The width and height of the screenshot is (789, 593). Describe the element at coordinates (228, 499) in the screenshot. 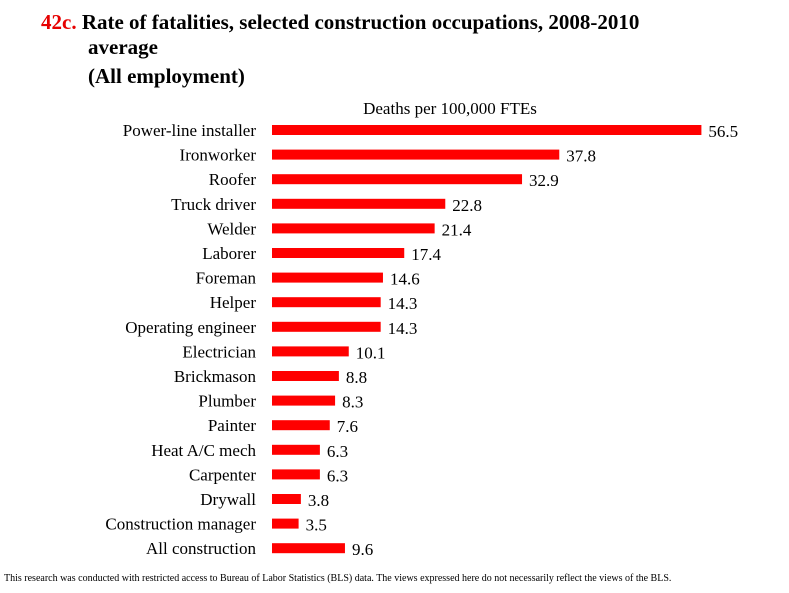

I see `category-label: Drywall` at that location.